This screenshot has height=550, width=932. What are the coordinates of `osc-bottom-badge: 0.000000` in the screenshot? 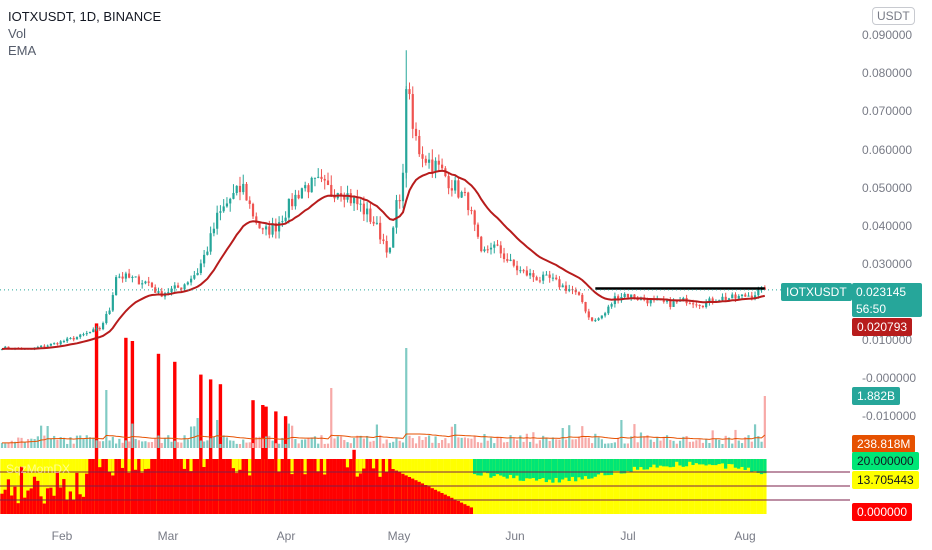 It's located at (882, 512).